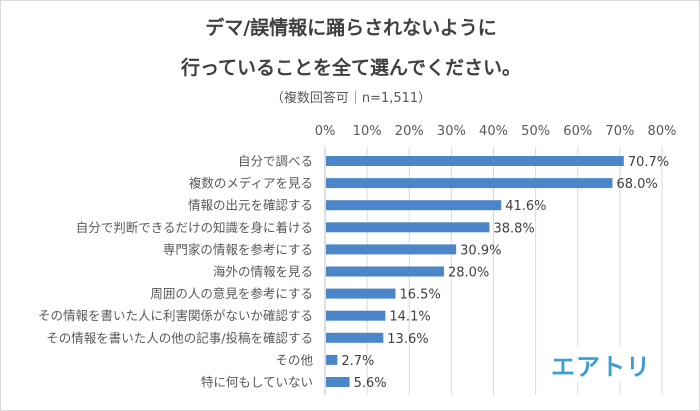 The width and height of the screenshot is (700, 411). I want to click on category-label: その情報を書いた人の他の記事/投稿を確認する, so click(179, 337).